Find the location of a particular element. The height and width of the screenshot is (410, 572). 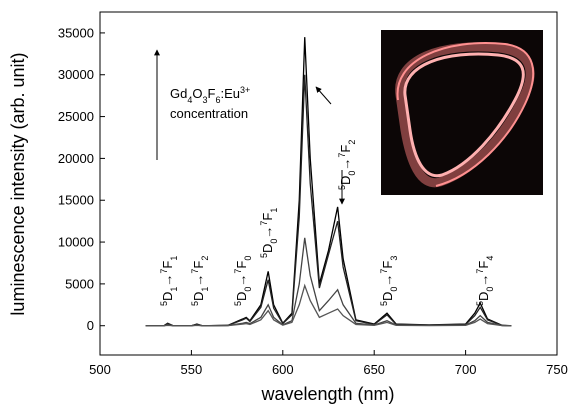

y-tick-label: 35000 is located at coordinates (76, 32).